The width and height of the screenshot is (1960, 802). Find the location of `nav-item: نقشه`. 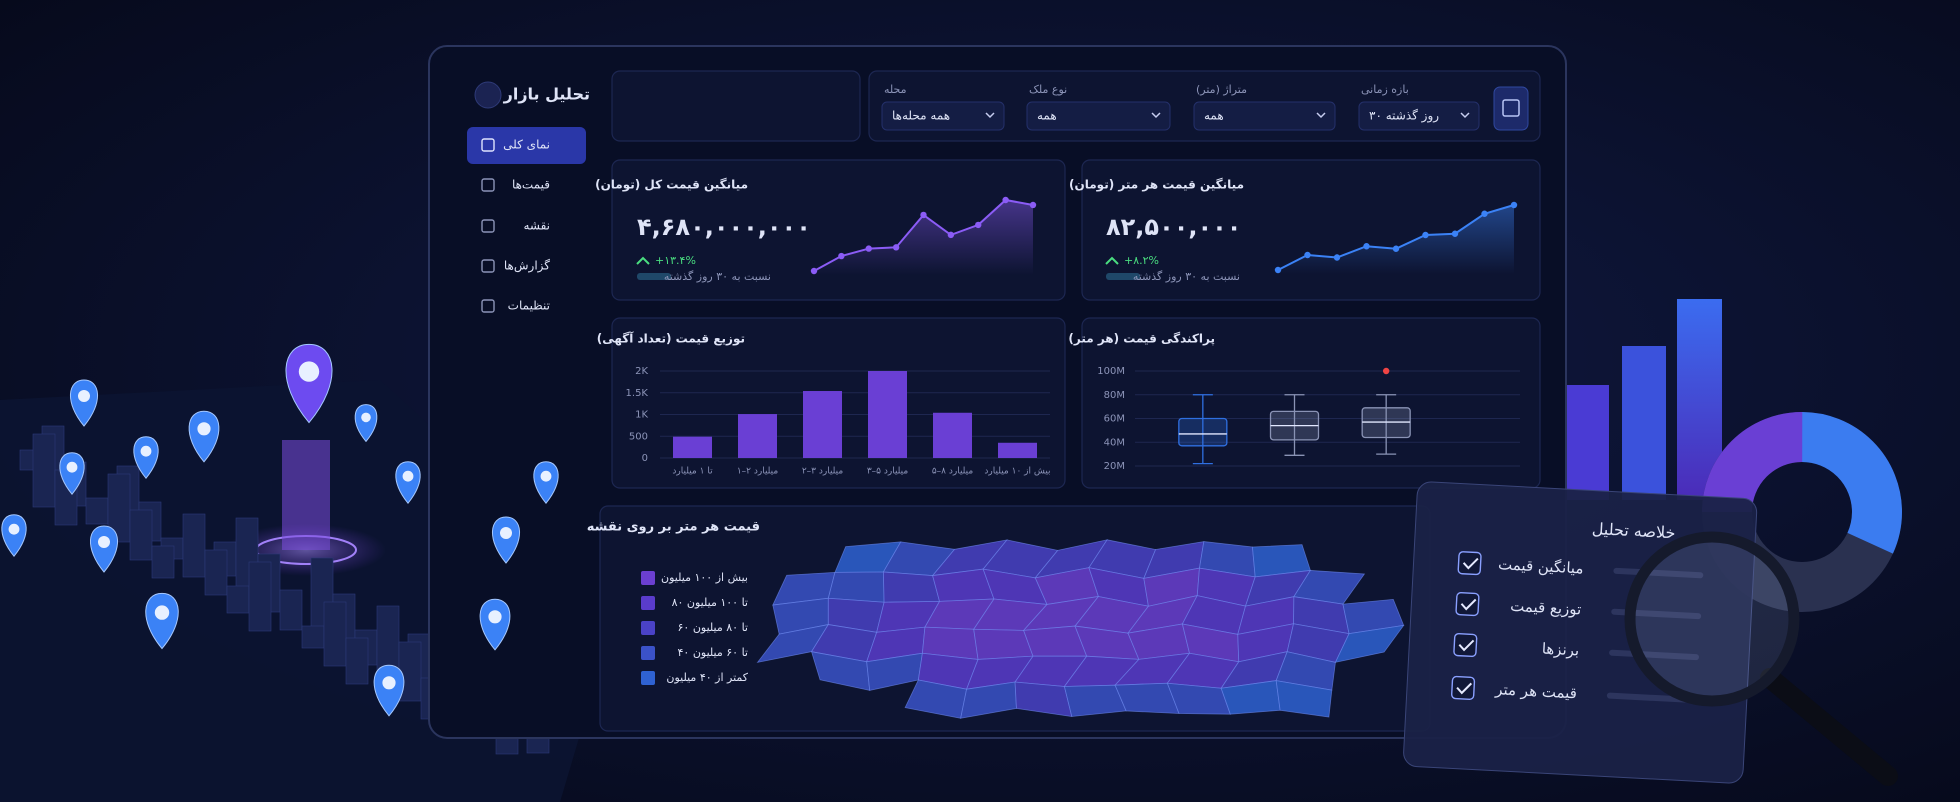

nav-item: نقشه is located at coordinates (536, 226).